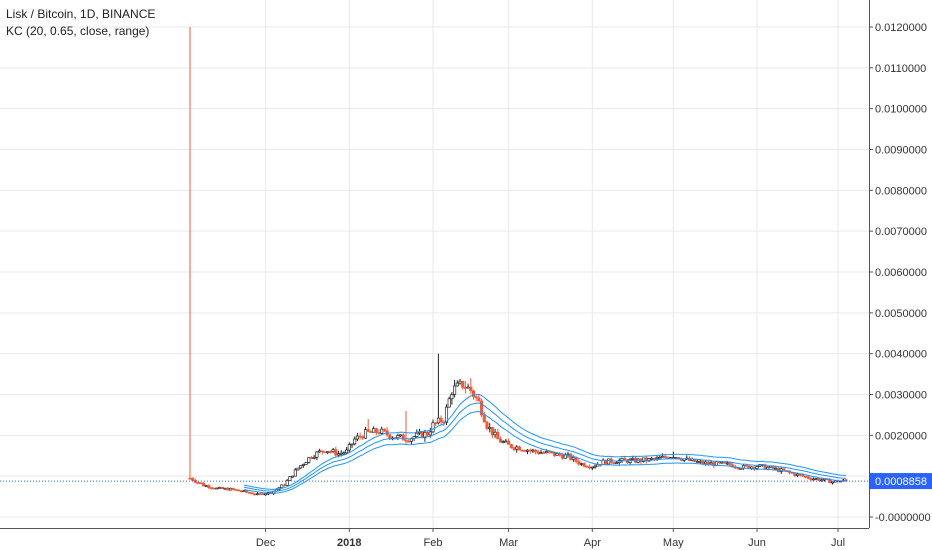 The height and width of the screenshot is (550, 932). Describe the element at coordinates (592, 543) in the screenshot. I see `x-tick-label: Apr` at that location.